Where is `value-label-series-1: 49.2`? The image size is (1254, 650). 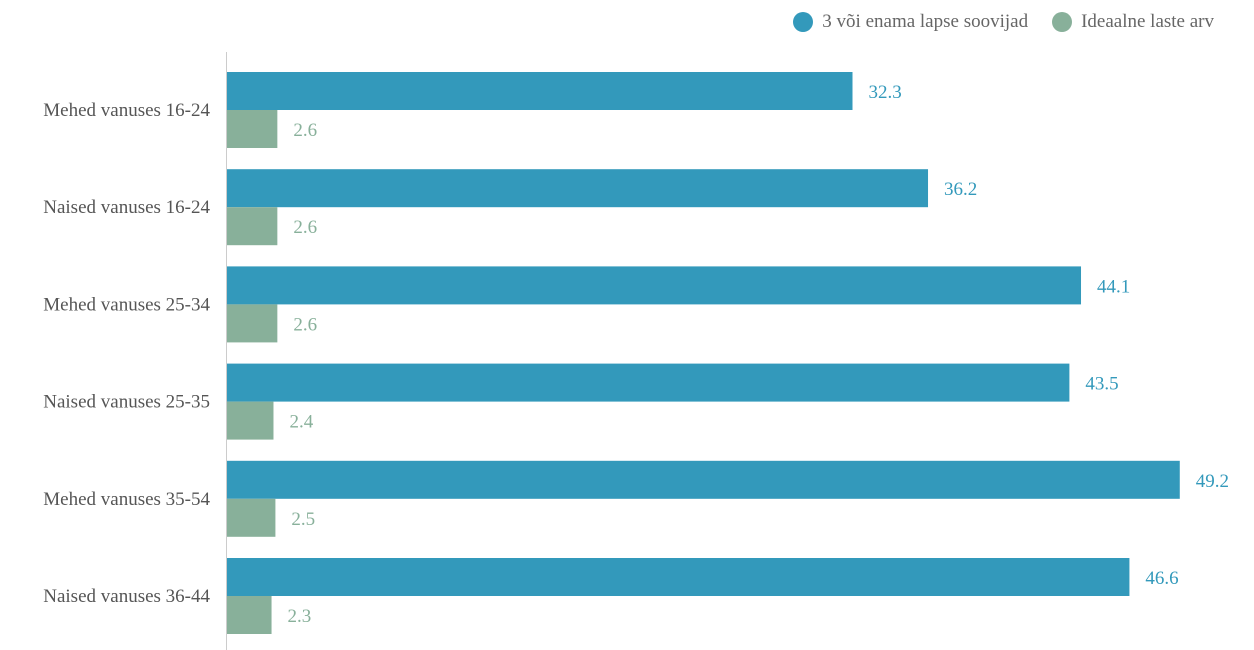
value-label-series-1: 49.2 is located at coordinates (1212, 481).